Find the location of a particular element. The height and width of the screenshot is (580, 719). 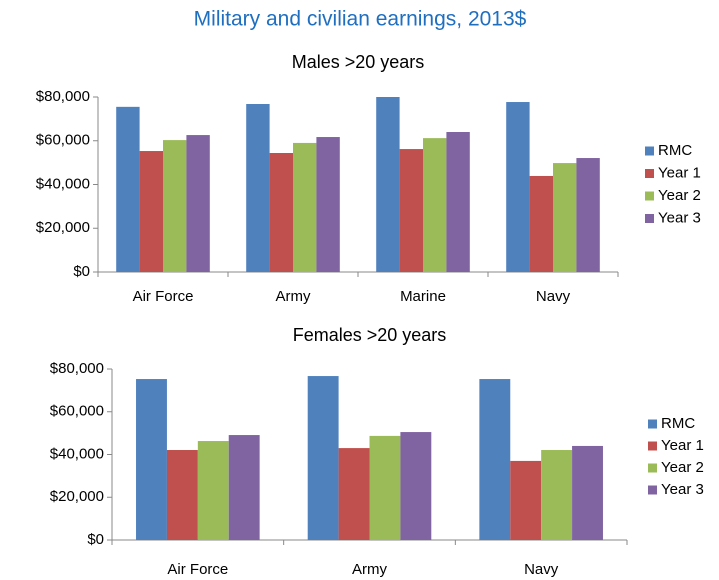

x-tick-label: Marine is located at coordinates (423, 296).